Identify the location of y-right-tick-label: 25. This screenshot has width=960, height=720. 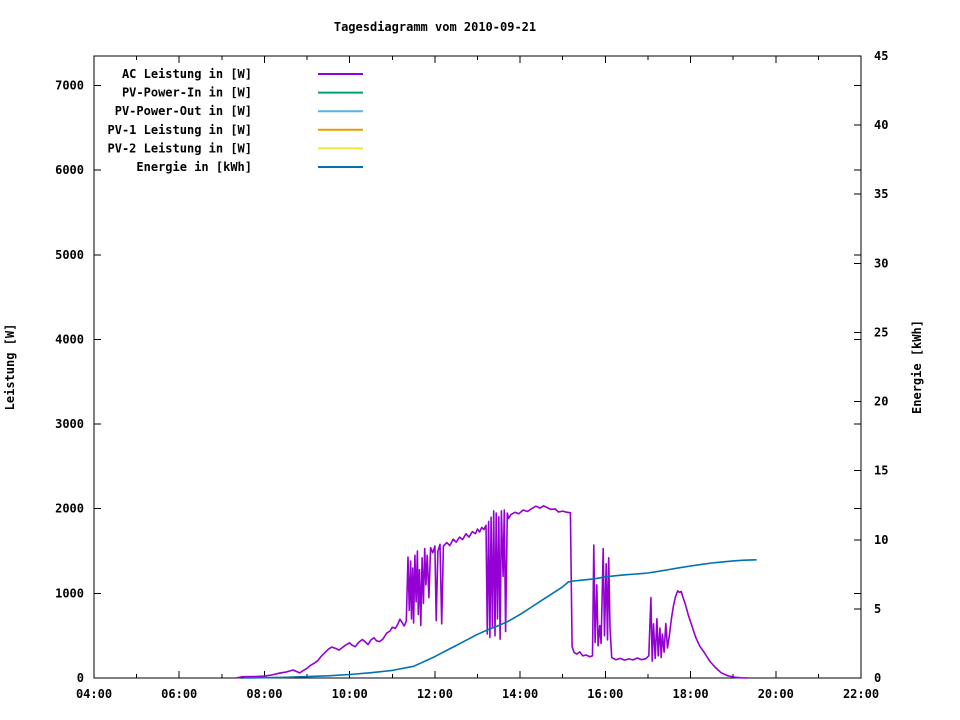
(881, 332).